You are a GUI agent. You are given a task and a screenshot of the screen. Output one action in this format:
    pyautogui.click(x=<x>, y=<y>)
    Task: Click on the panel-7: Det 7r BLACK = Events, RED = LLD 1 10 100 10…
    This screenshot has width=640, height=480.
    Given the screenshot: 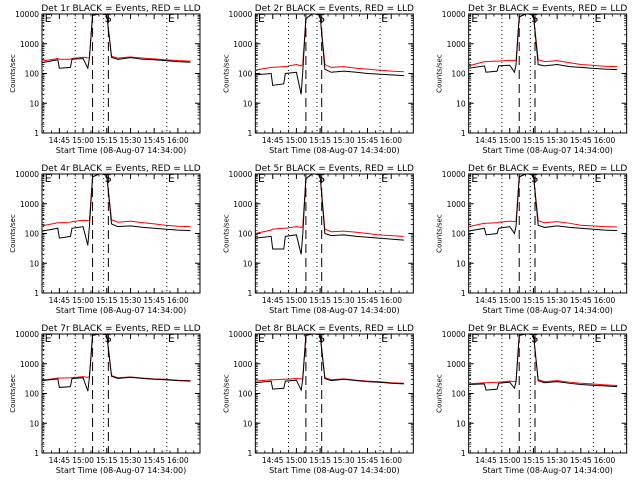 What is the action you would take?
    pyautogui.click(x=105, y=399)
    